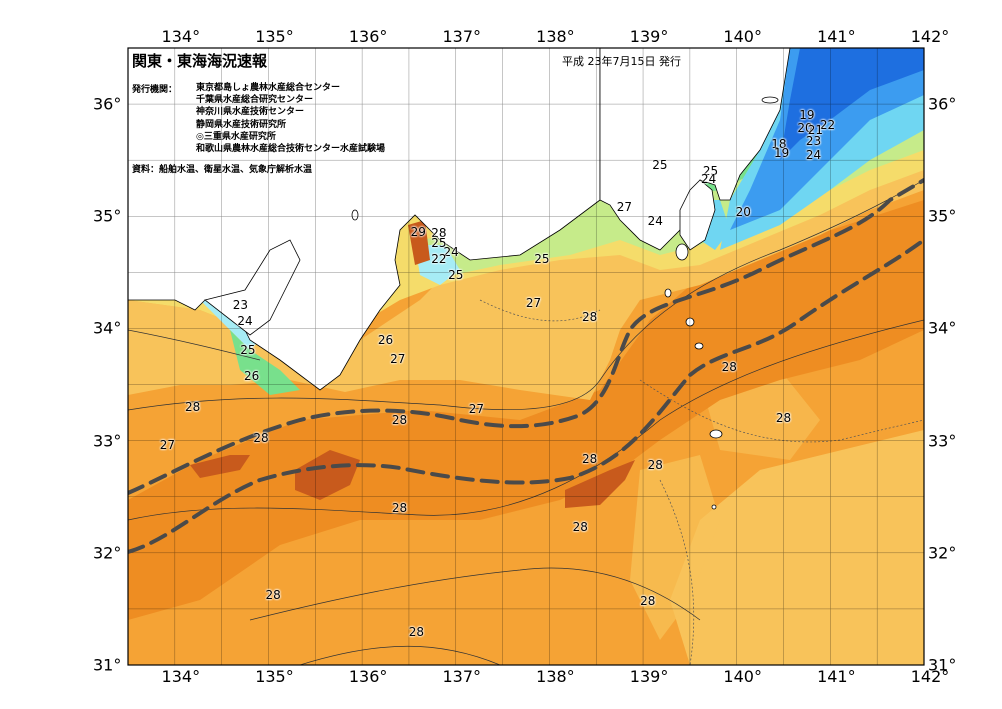  I want to click on issuer: 神奈川県水産技術センター, so click(250, 112).